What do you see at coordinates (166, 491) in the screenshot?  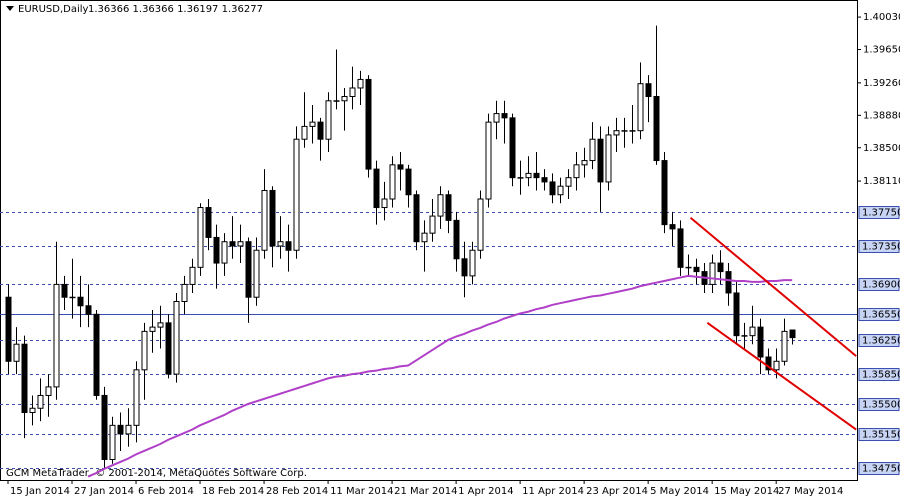 I see `x-tick-label: 6 Feb 2014` at bounding box center [166, 491].